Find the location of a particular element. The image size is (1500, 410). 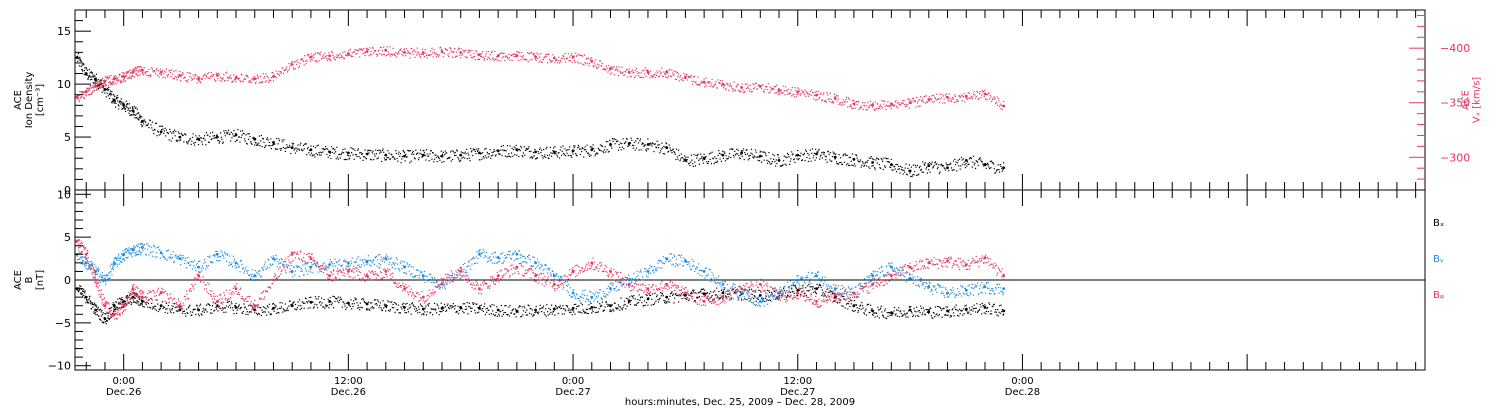

top-left-axis-title: ACE Ion Density [cm⁻³] is located at coordinates (29, 100).